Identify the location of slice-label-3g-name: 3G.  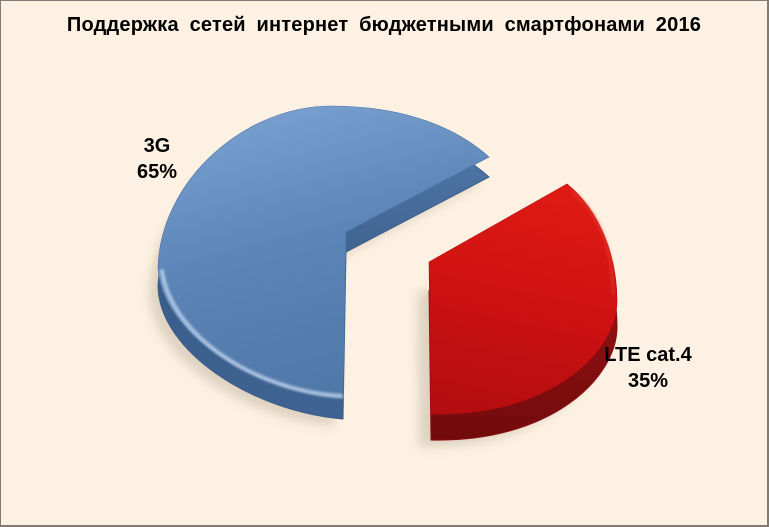
(157, 146).